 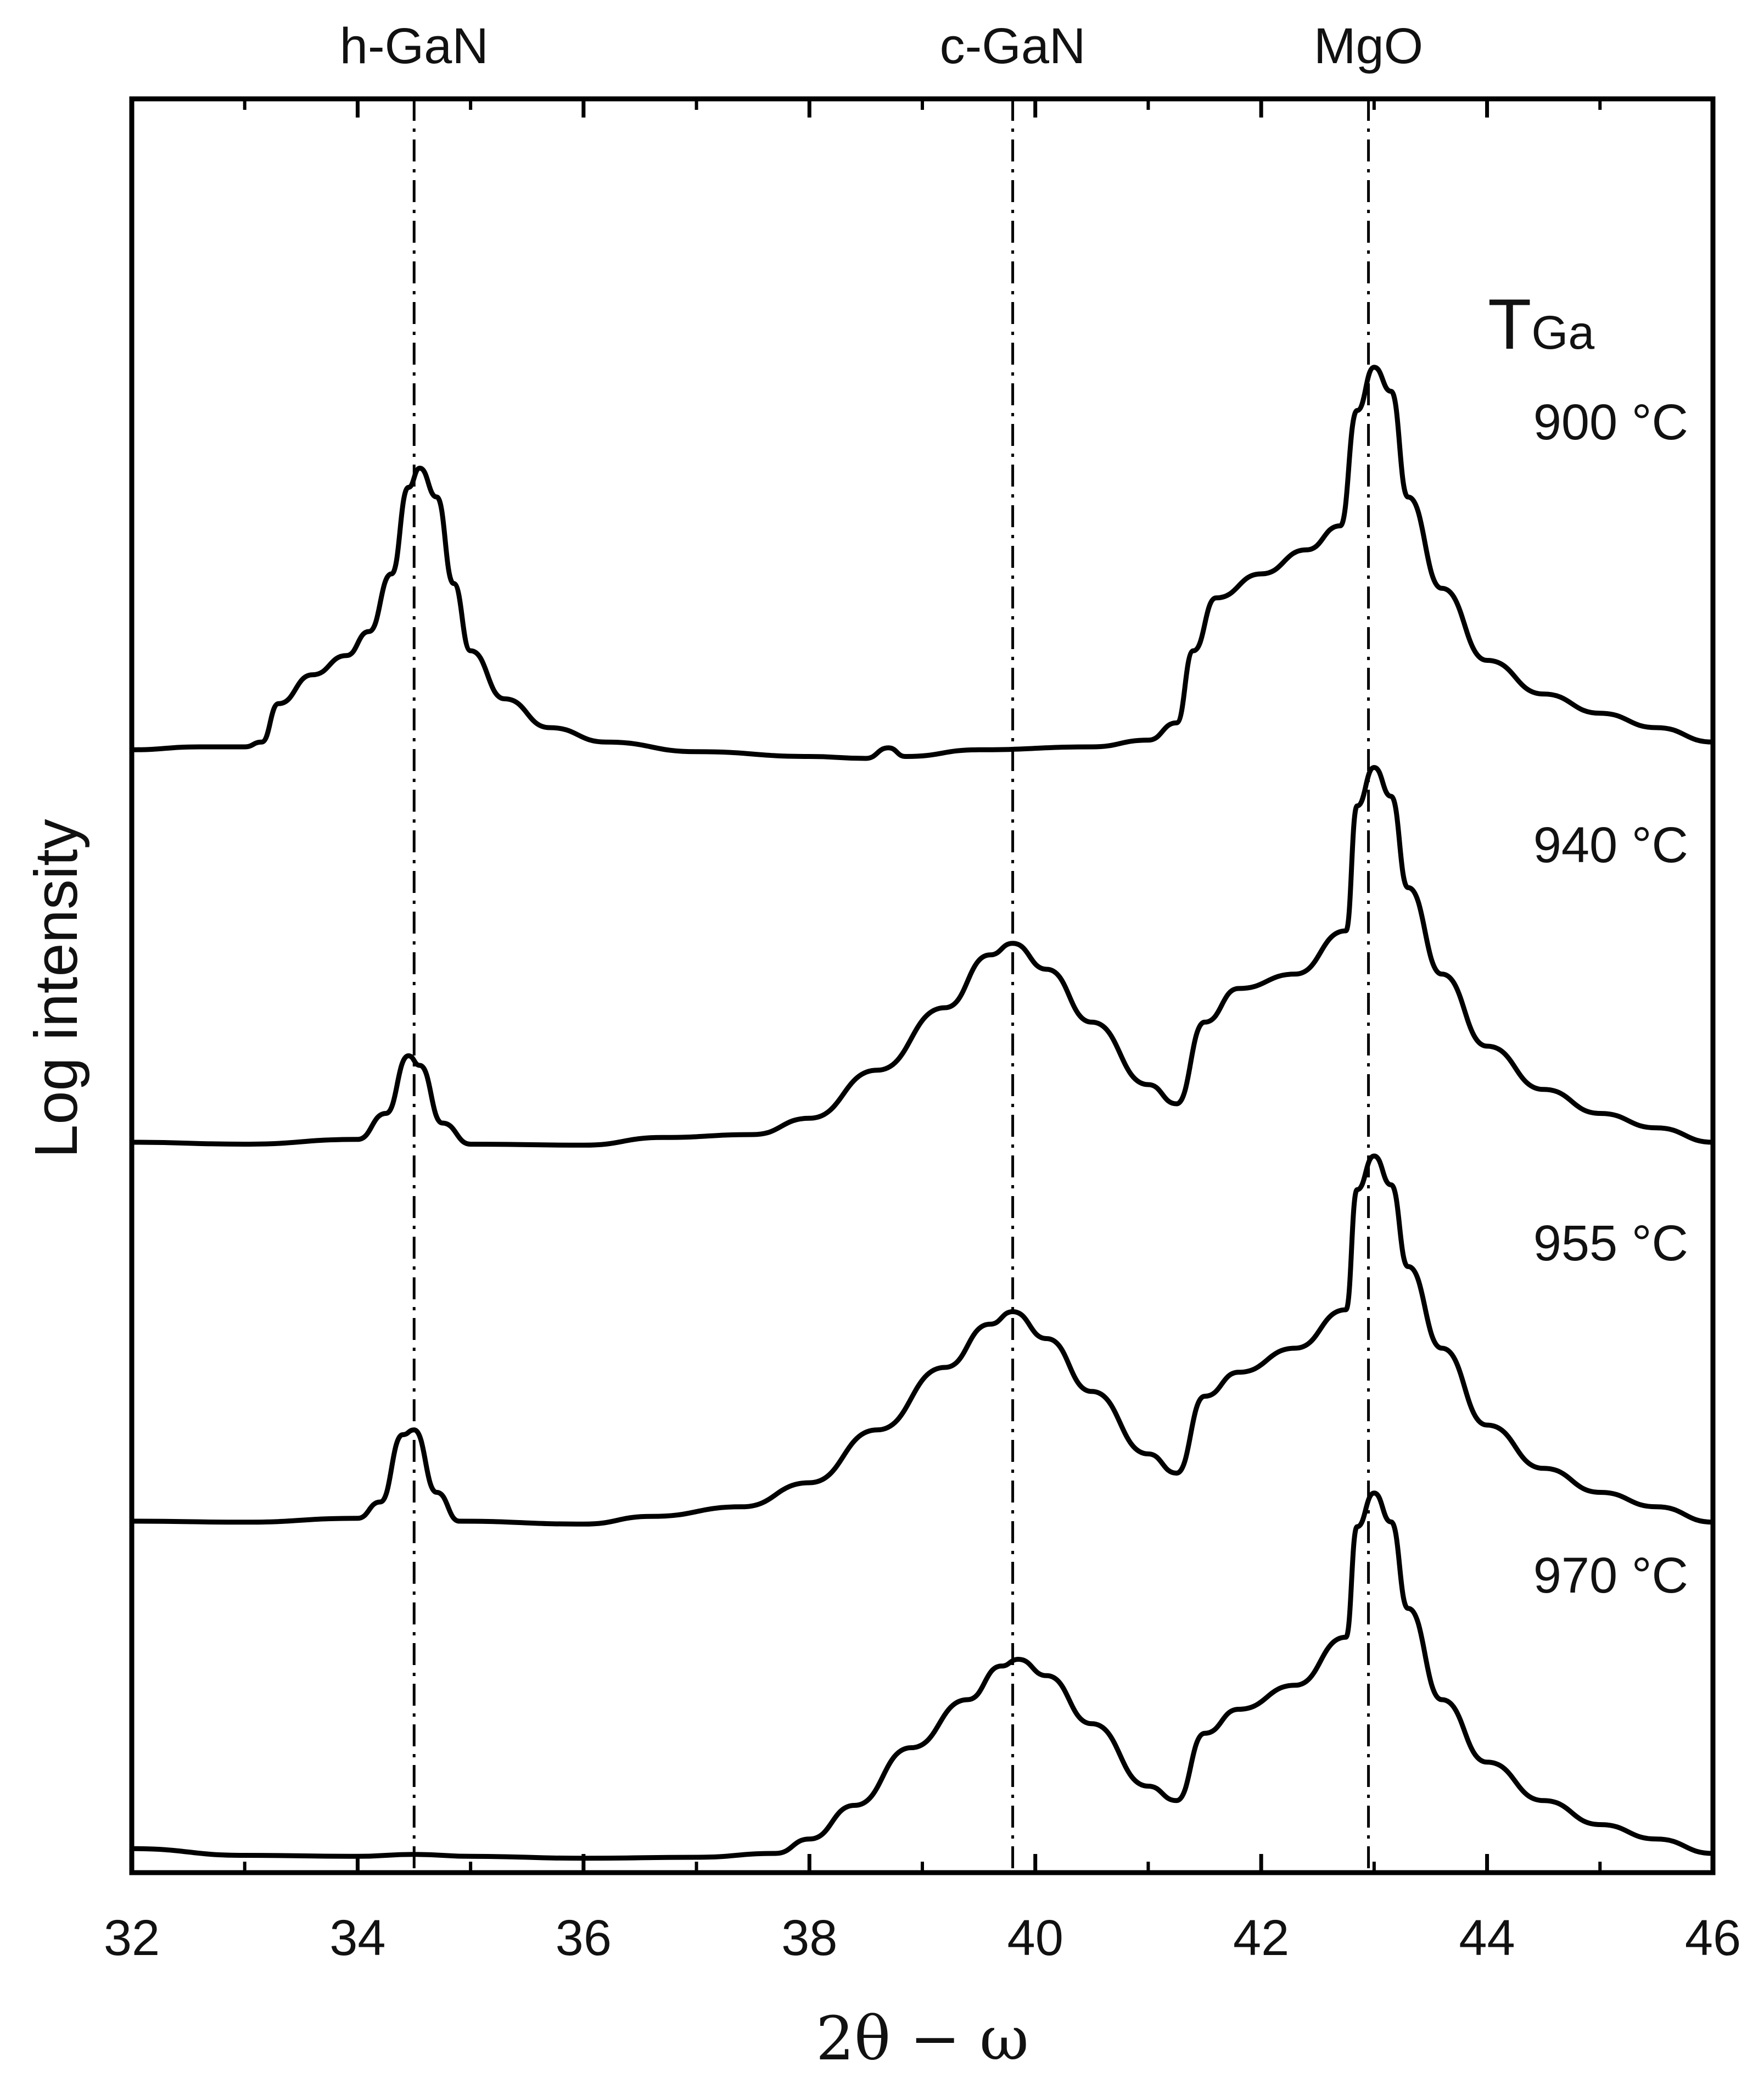 I want to click on x-tick-label-44: 44, so click(x=1487, y=1938).